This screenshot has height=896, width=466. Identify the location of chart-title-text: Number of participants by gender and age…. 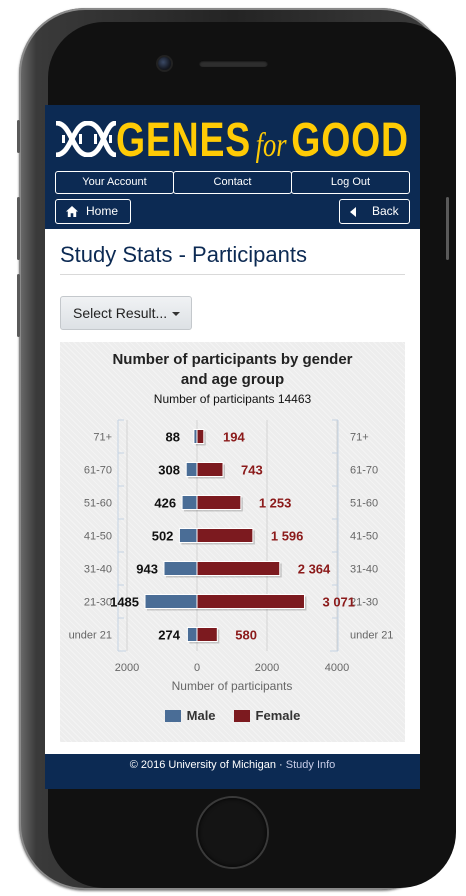
(232, 369).